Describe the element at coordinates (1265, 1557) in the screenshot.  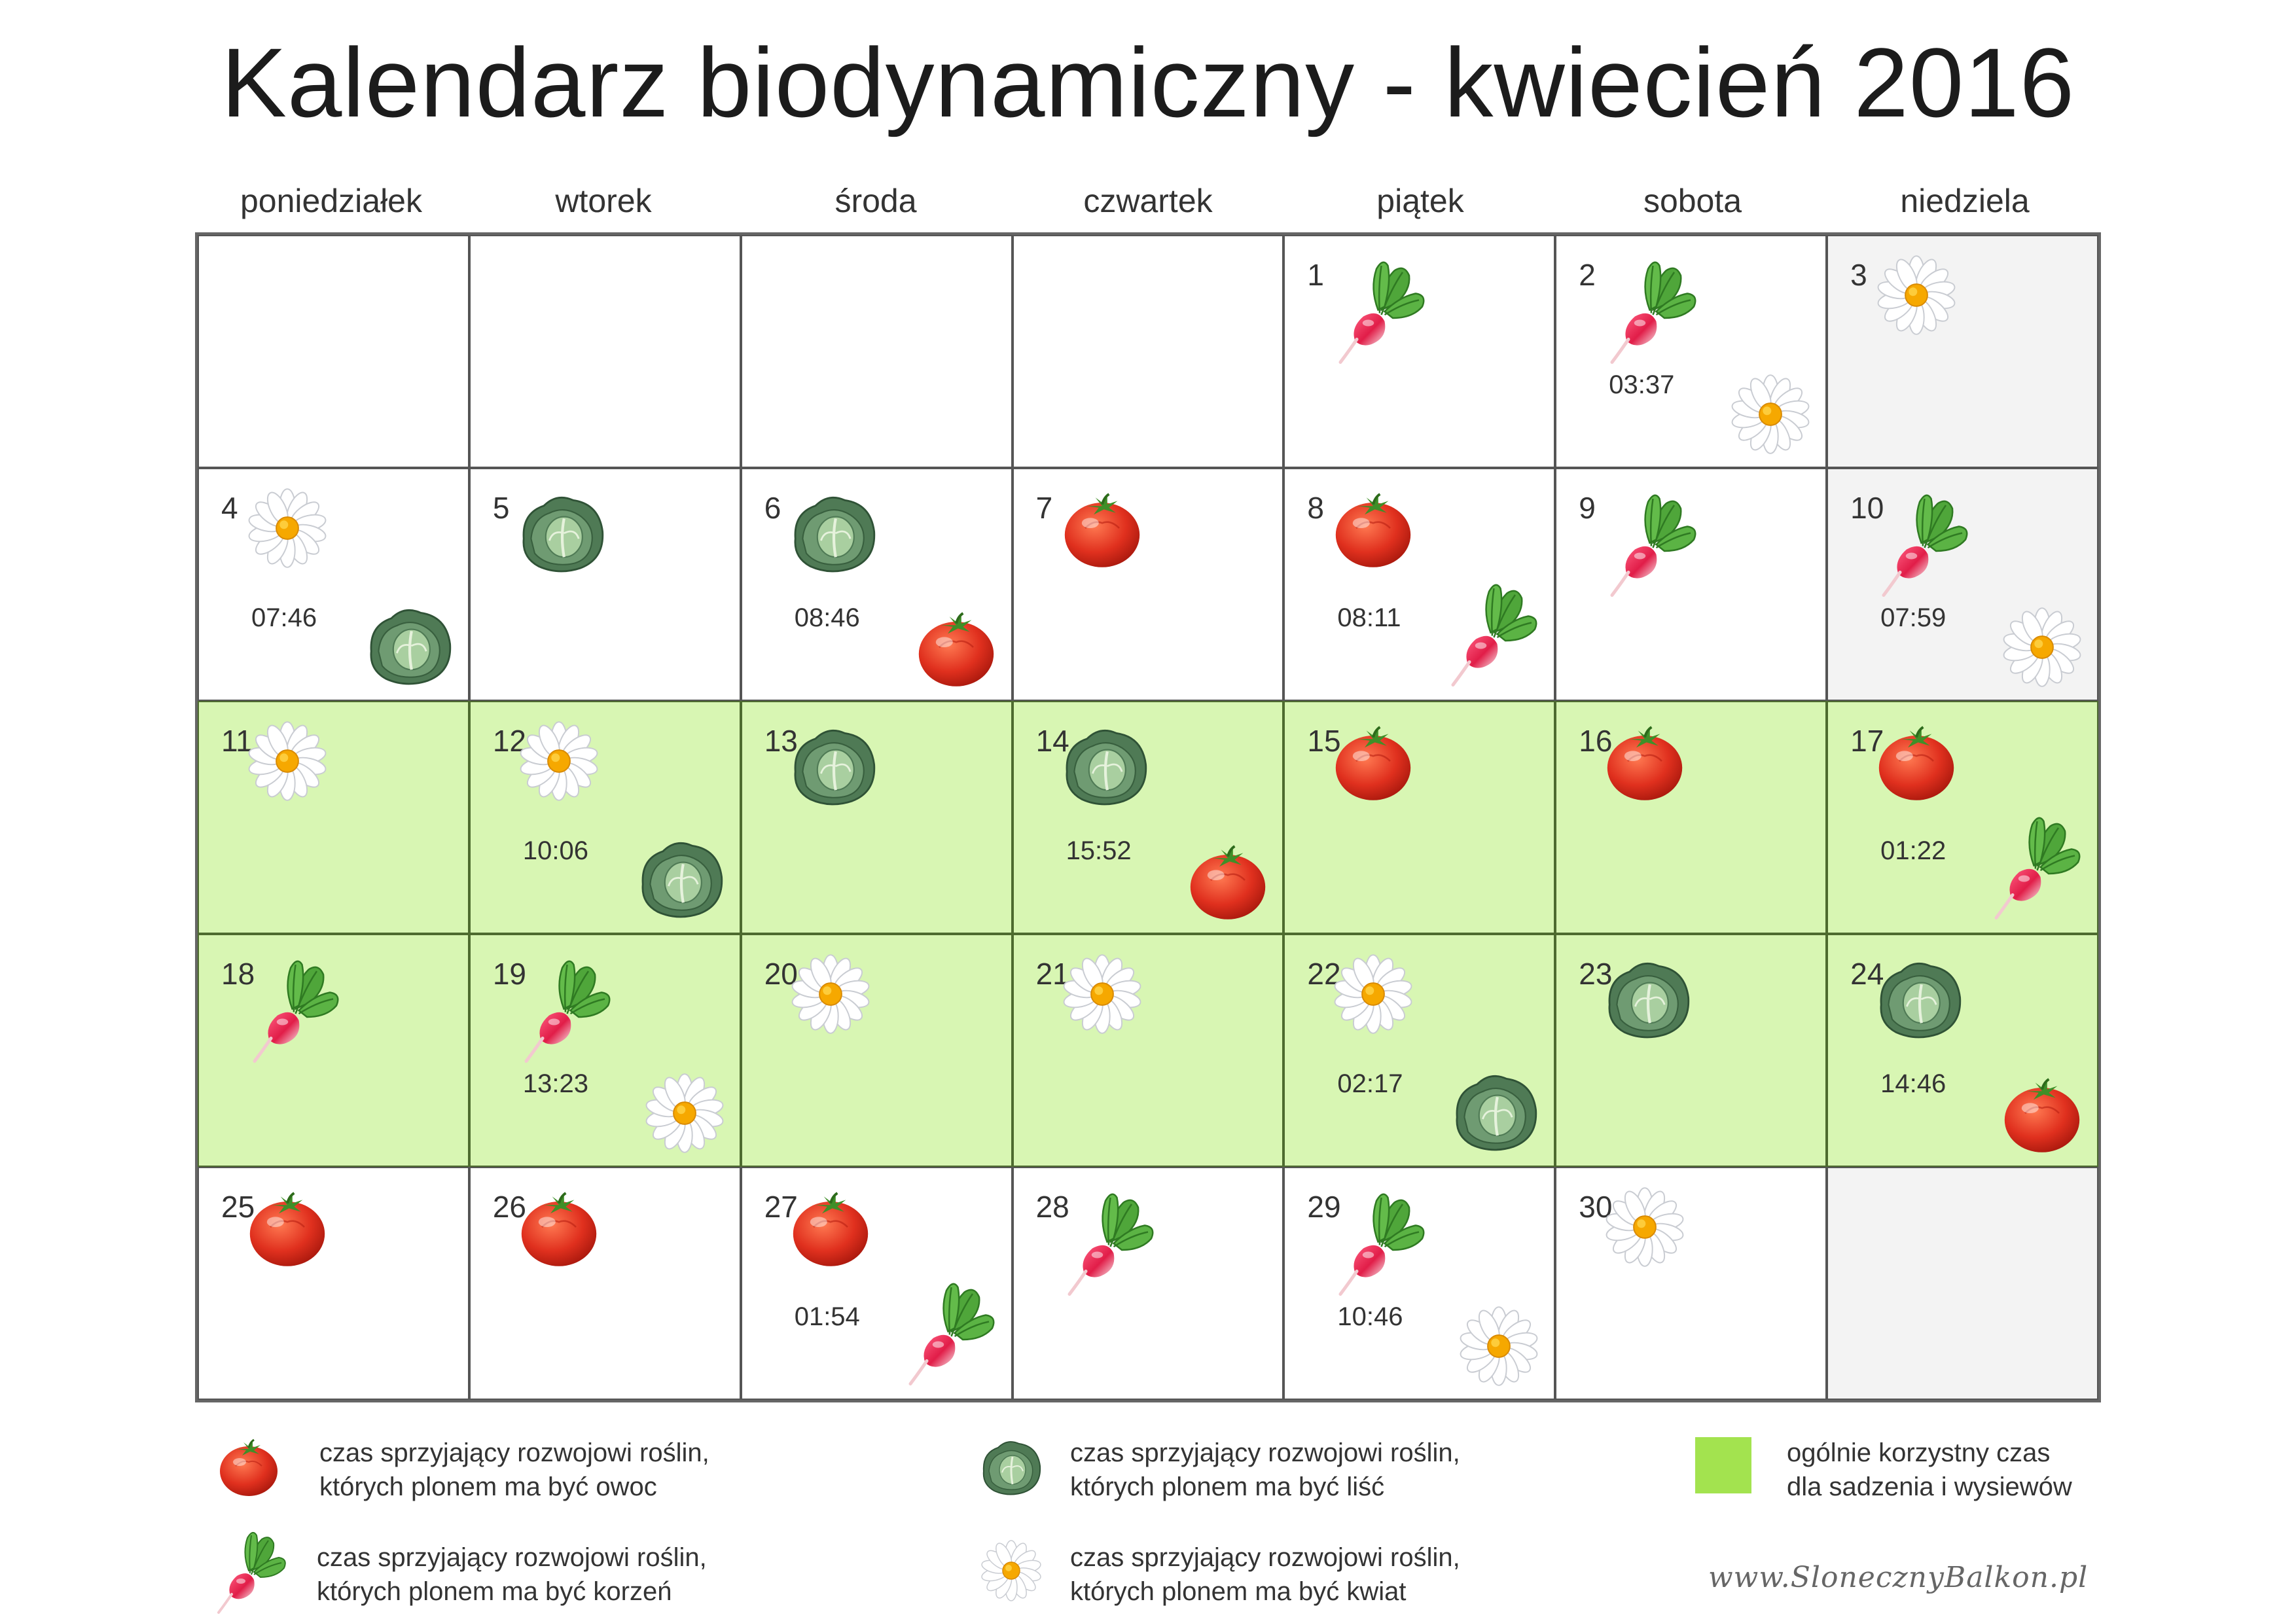
I see `legend-flower-line1: czas sprzyjający rozwojowi roślin,` at that location.